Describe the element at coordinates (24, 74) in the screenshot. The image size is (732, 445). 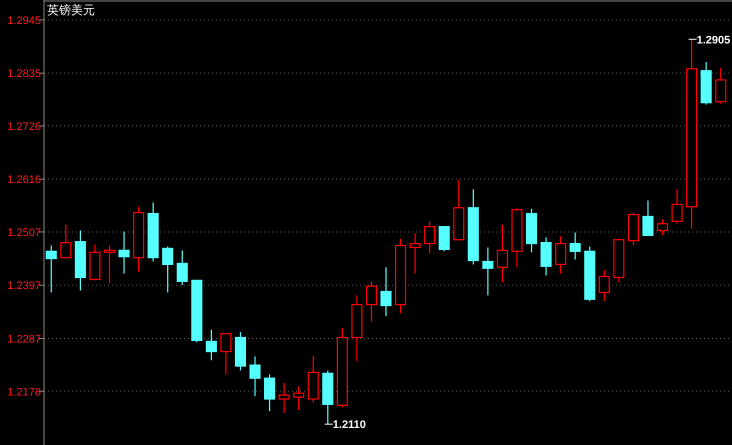
I see `y-tick-label: 1.2835` at that location.